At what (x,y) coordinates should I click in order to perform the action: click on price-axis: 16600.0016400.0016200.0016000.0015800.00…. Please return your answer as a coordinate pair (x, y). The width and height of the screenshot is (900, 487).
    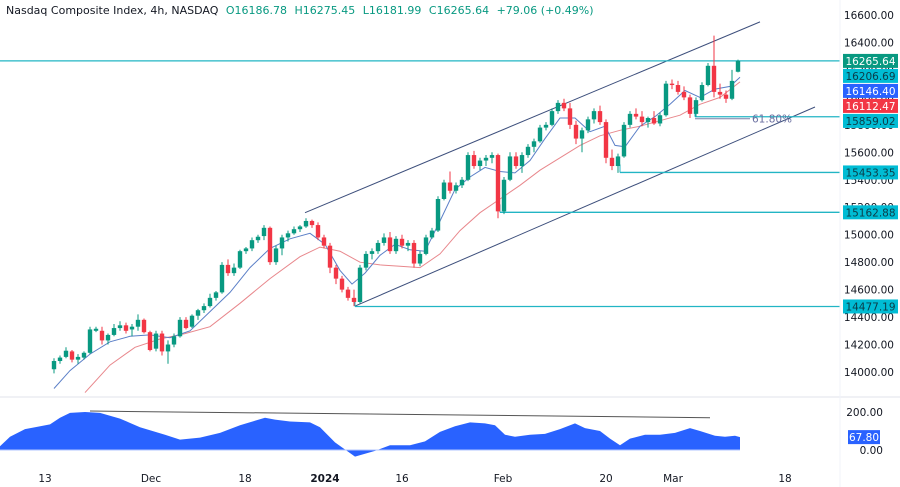
    Looking at the image, I should click on (868, 243).